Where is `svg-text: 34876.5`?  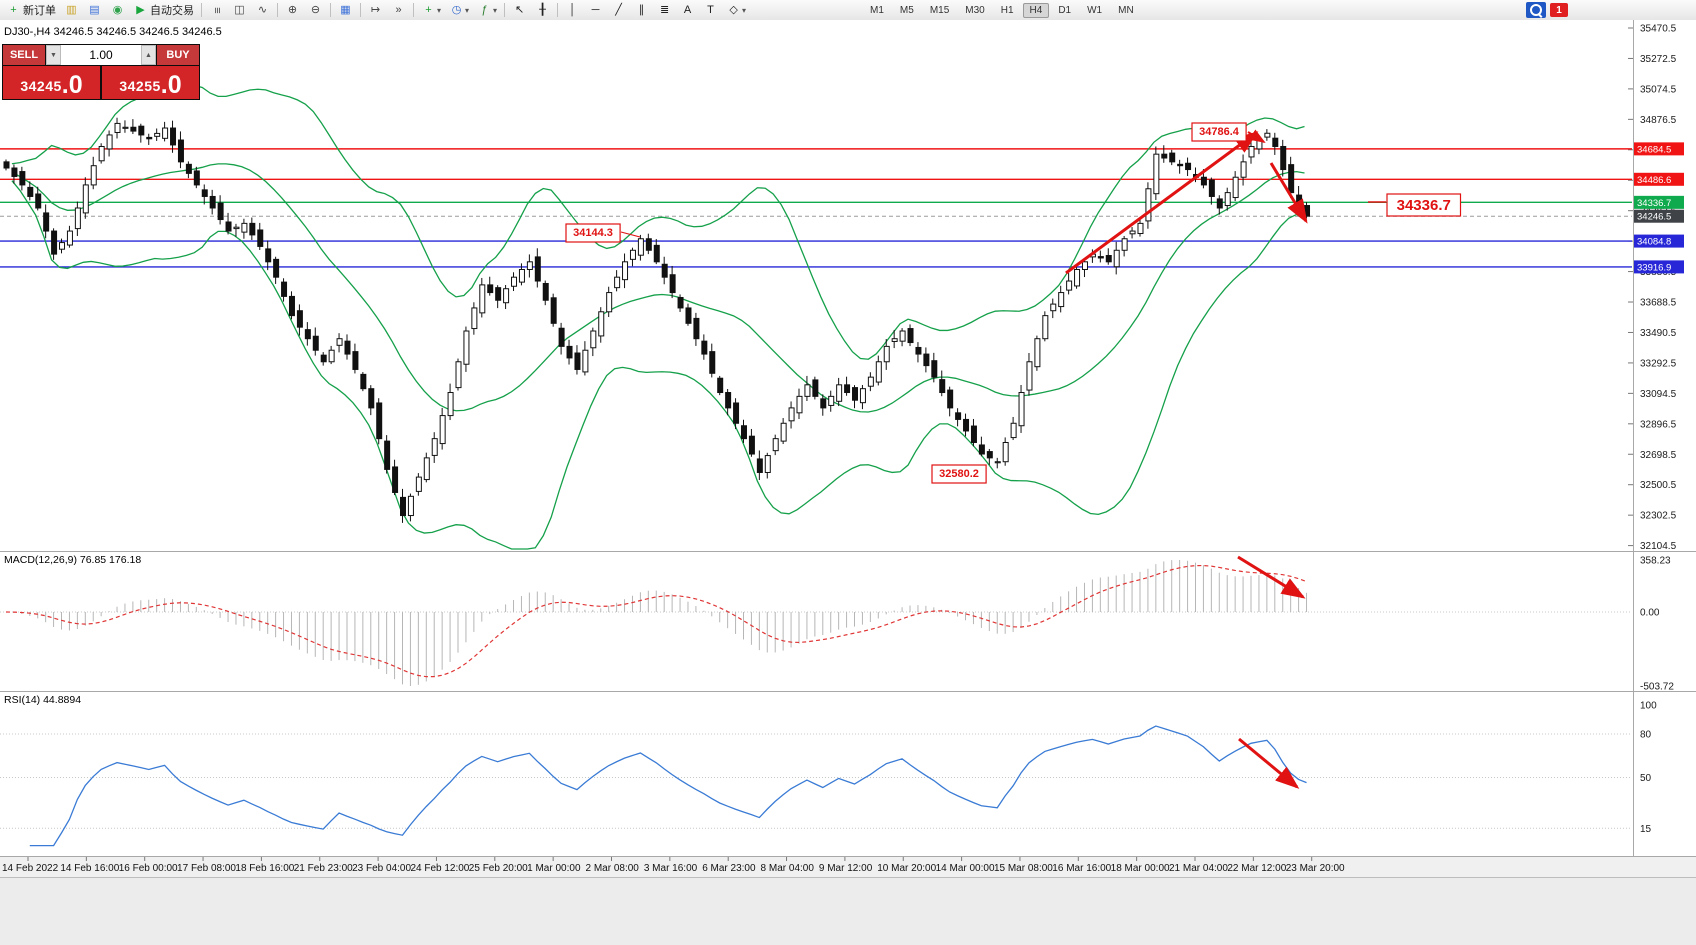 svg-text: 34876.5 is located at coordinates (1658, 120).